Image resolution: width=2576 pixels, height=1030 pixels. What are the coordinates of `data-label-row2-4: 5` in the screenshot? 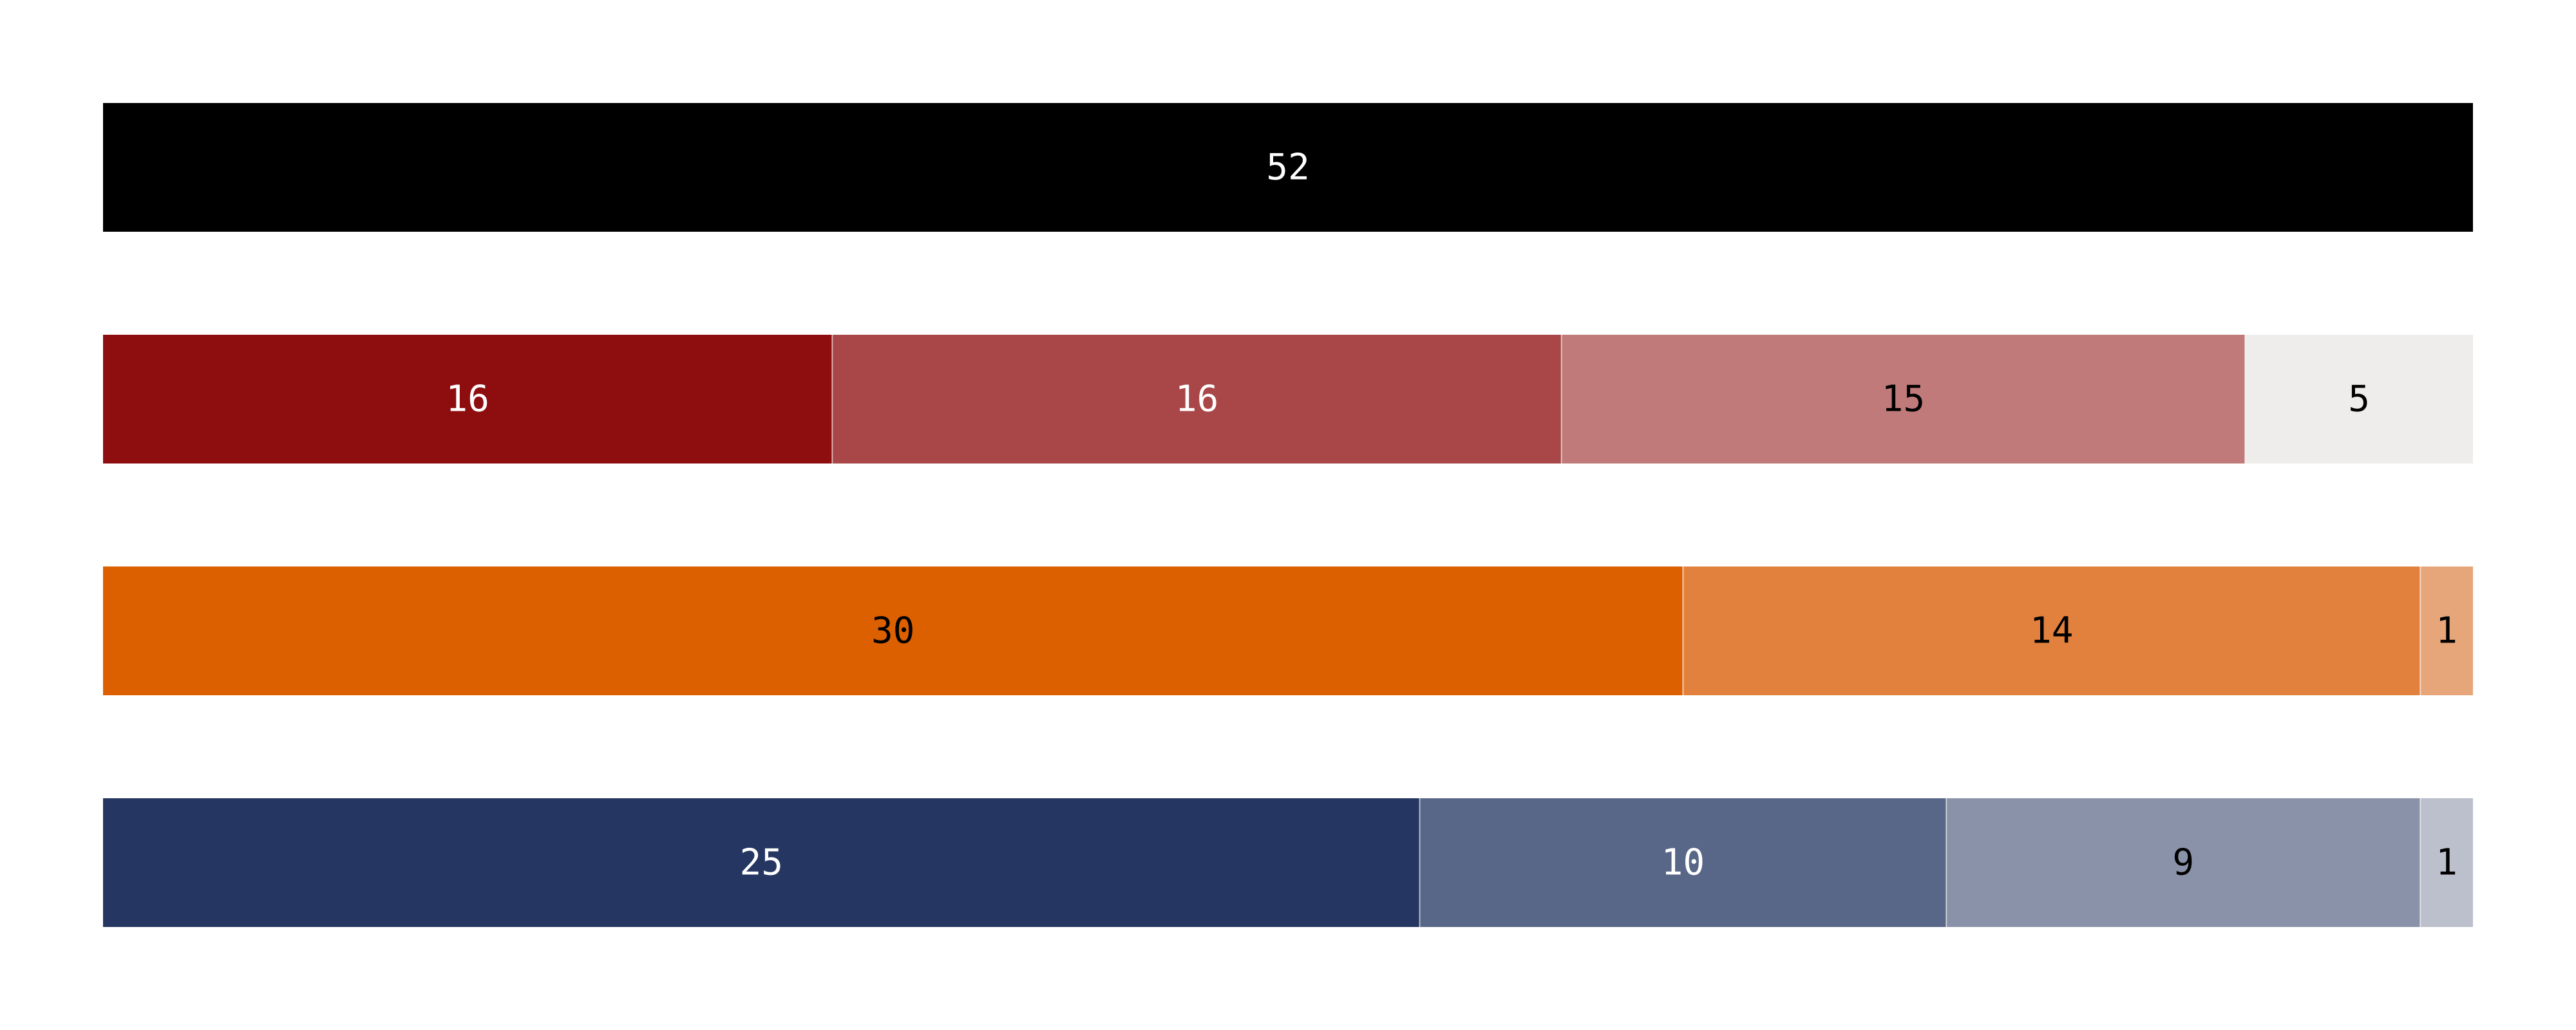 It's located at (2359, 400).